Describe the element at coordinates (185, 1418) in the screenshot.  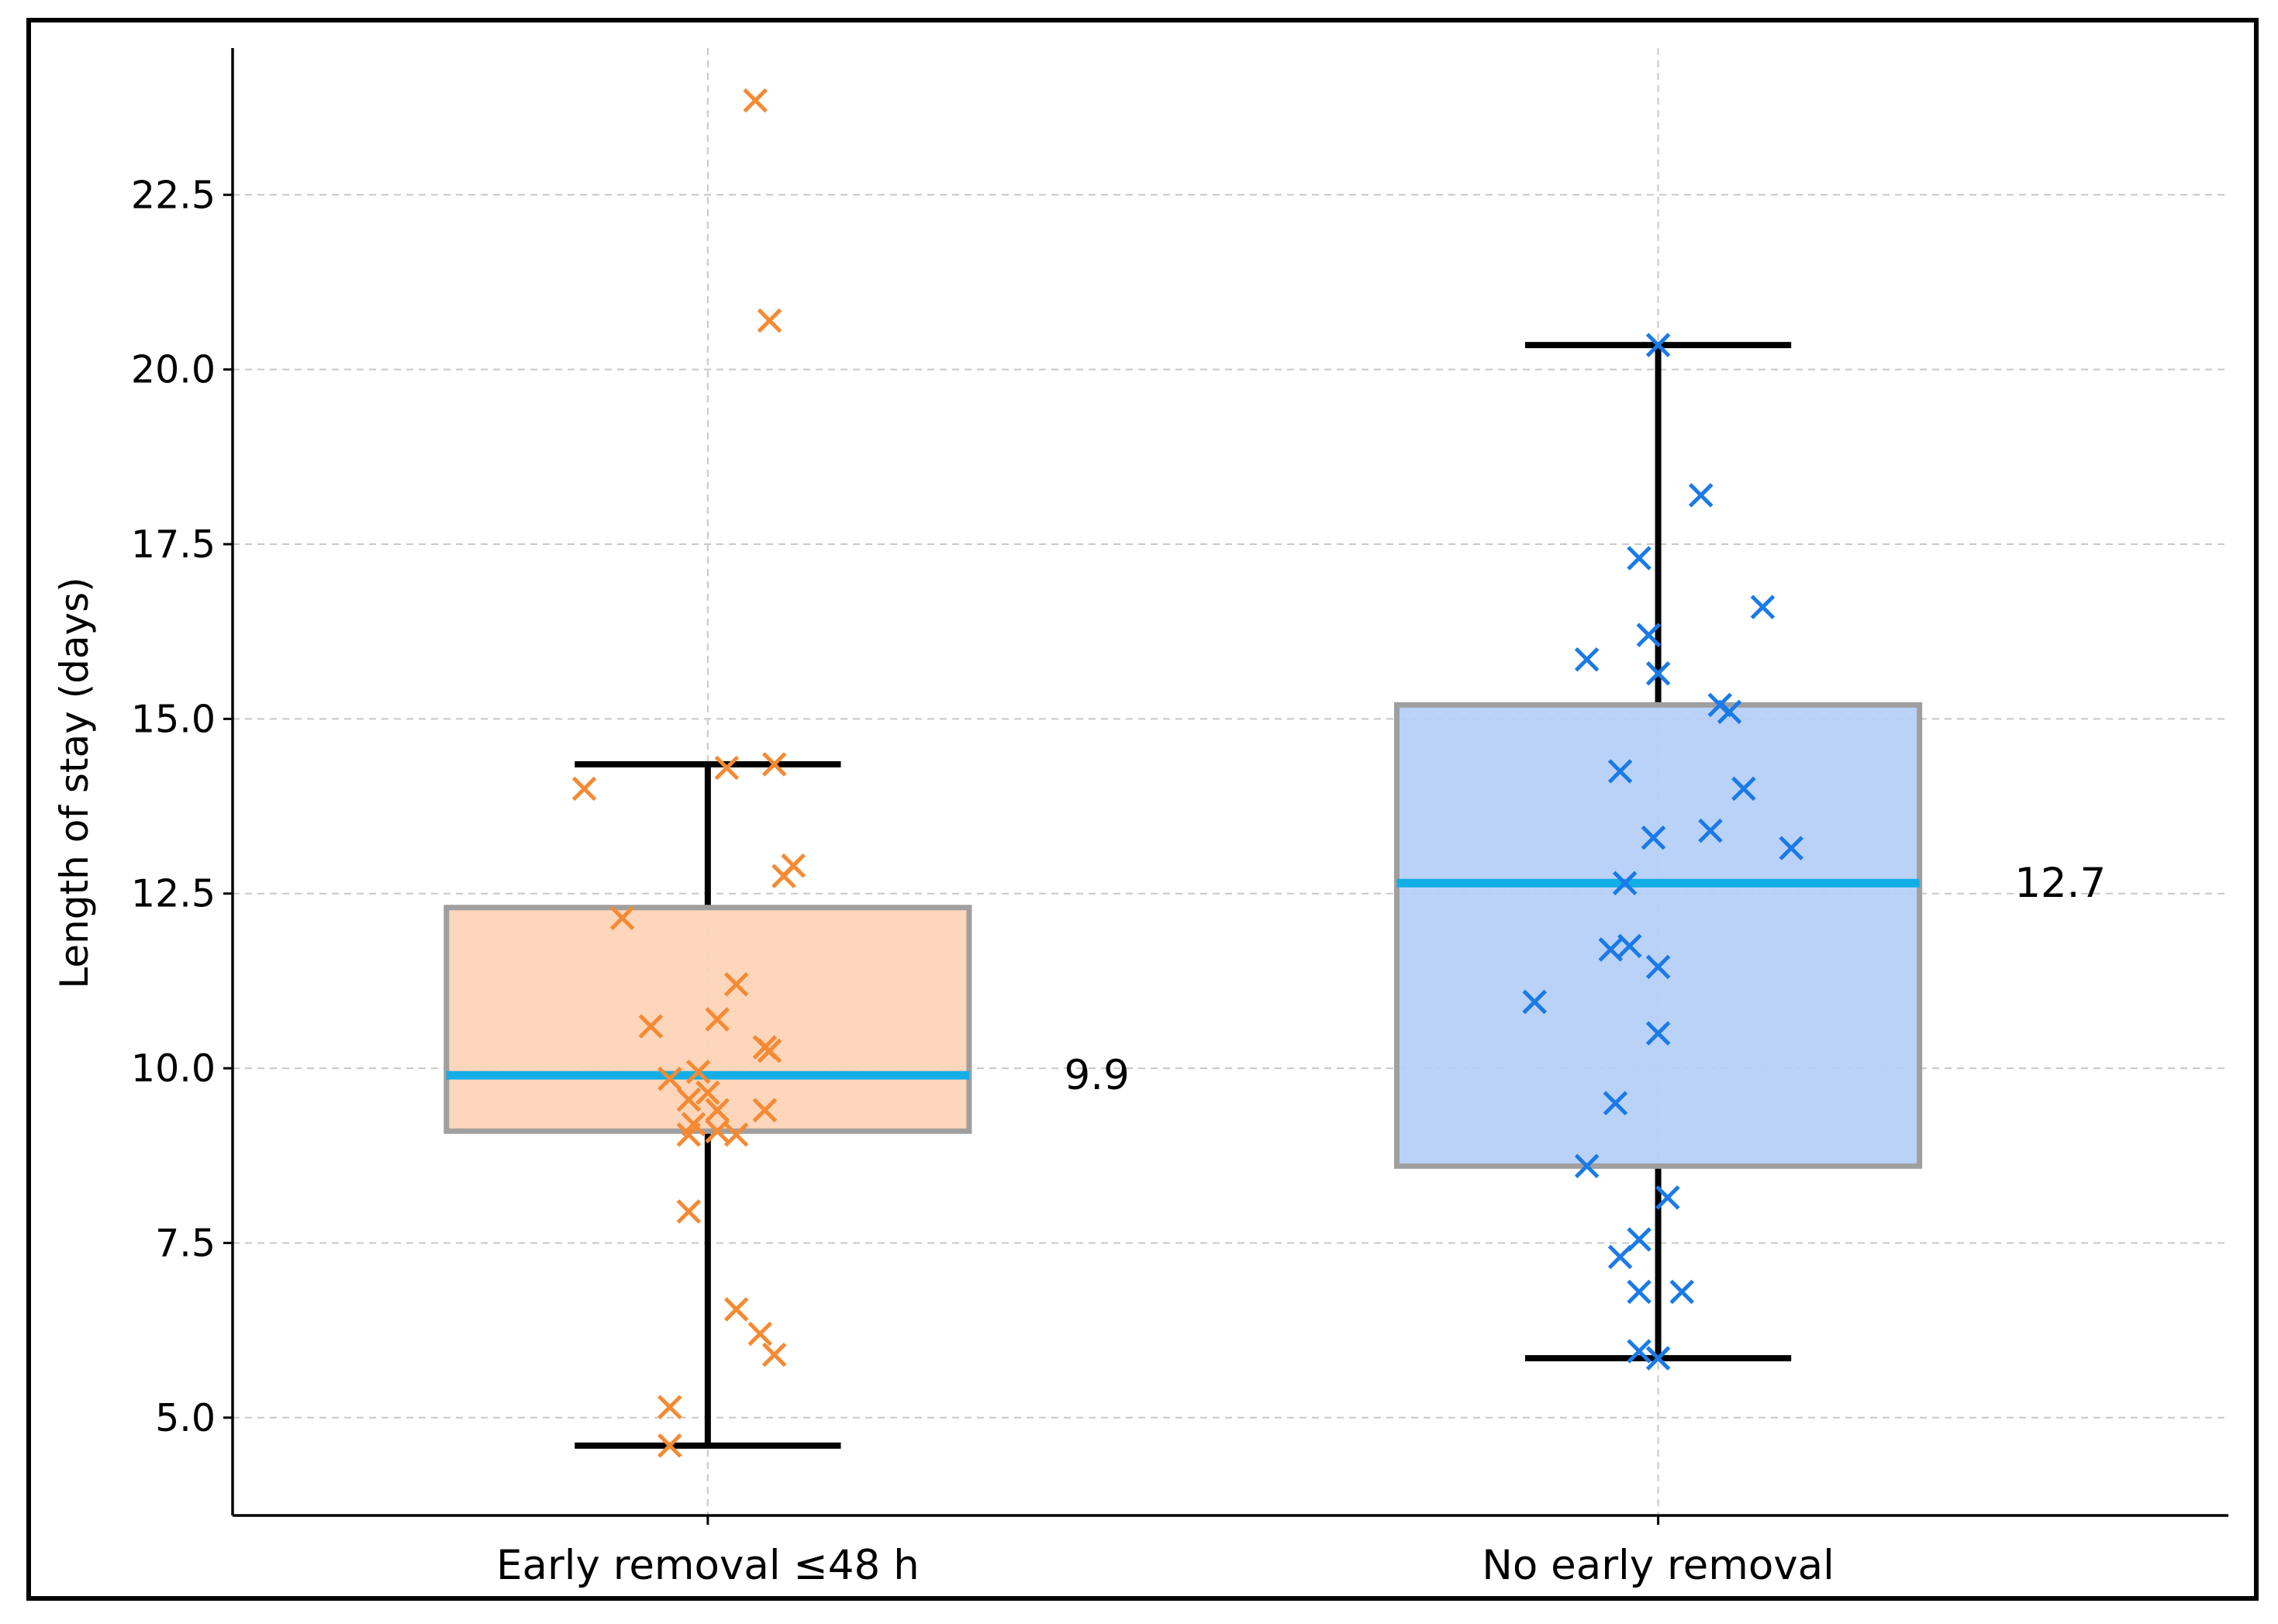
I see `y-tick-label: 5.0` at that location.